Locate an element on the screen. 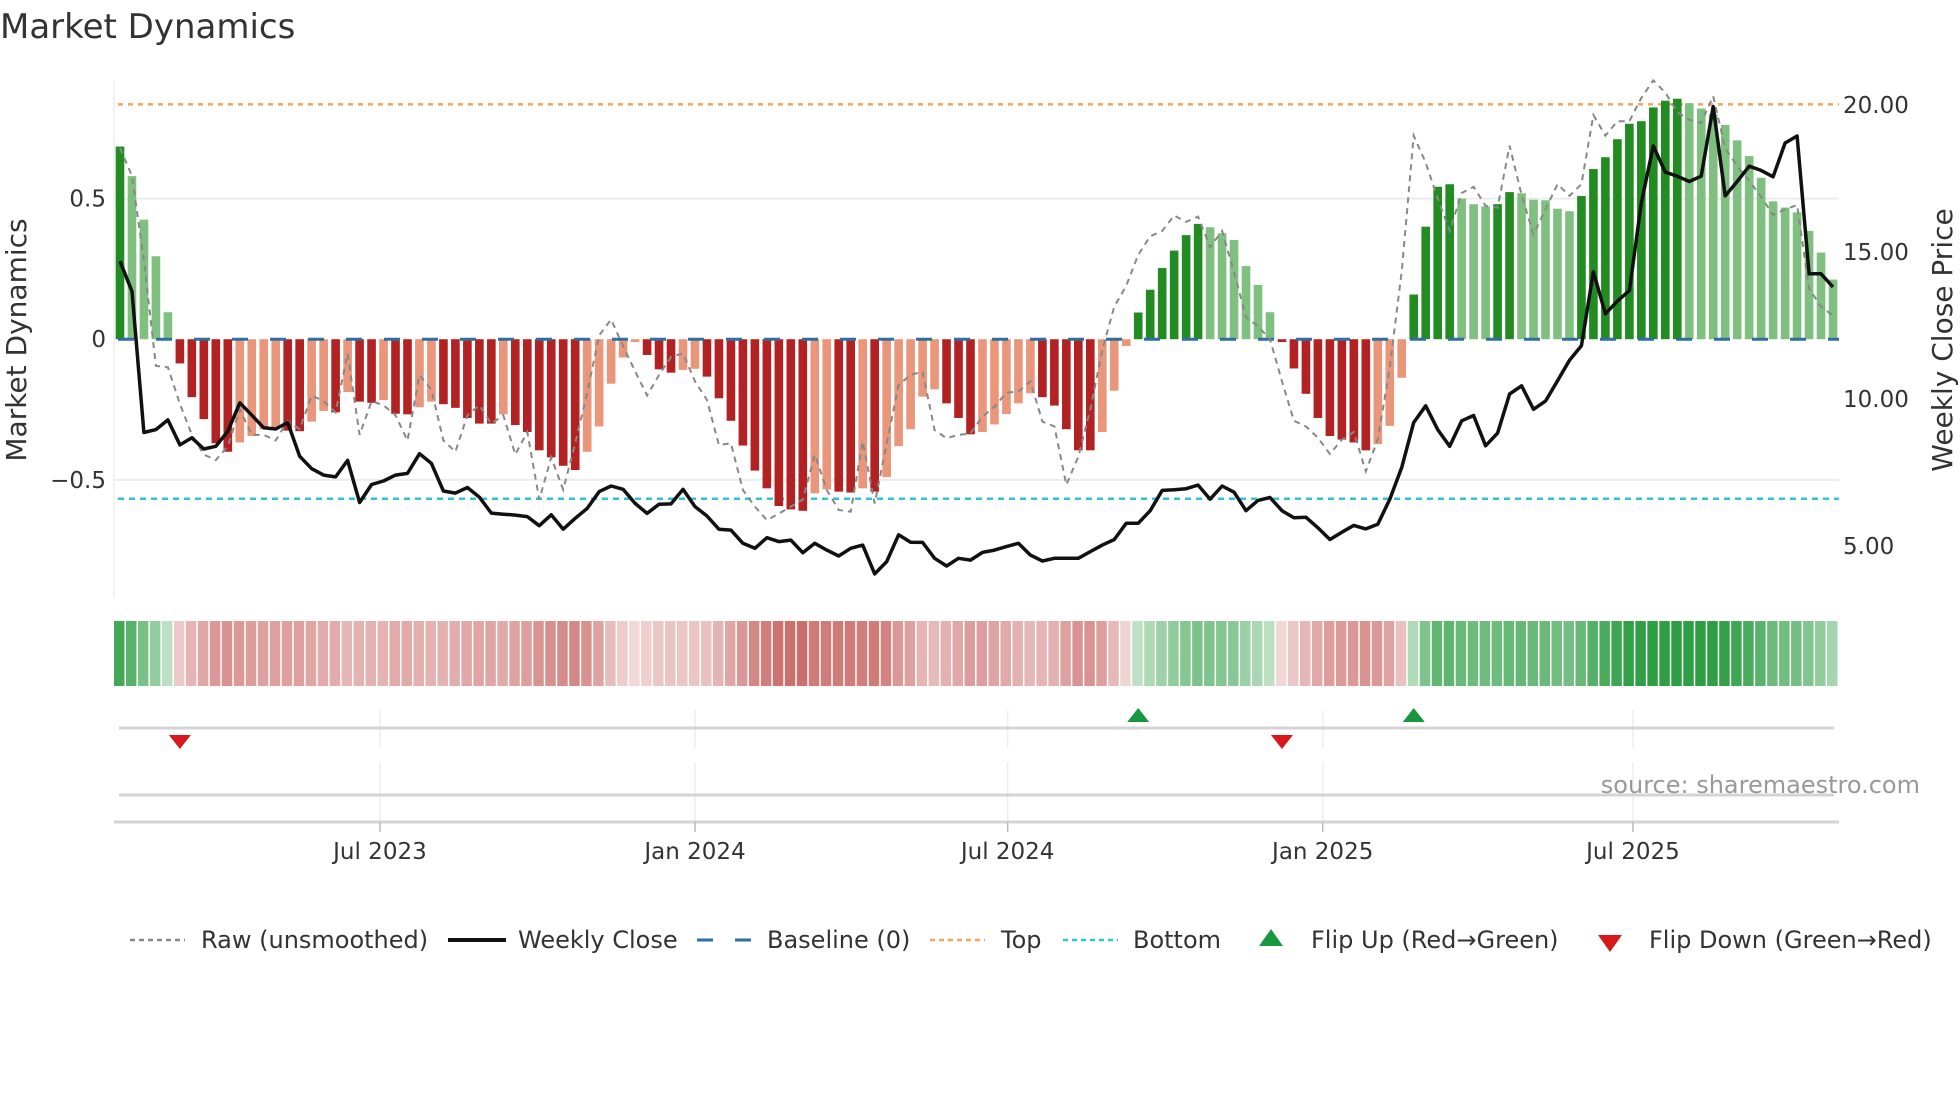 The width and height of the screenshot is (1960, 1102). legend-label: Baseline (0) is located at coordinates (838, 940).